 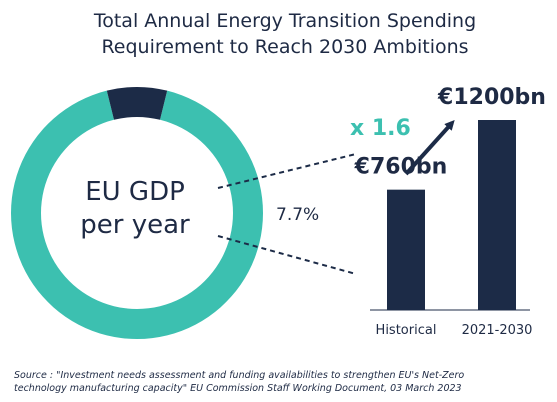 What do you see at coordinates (297, 215) in the screenshot?
I see `gdp-share-label: 7.7%` at bounding box center [297, 215].